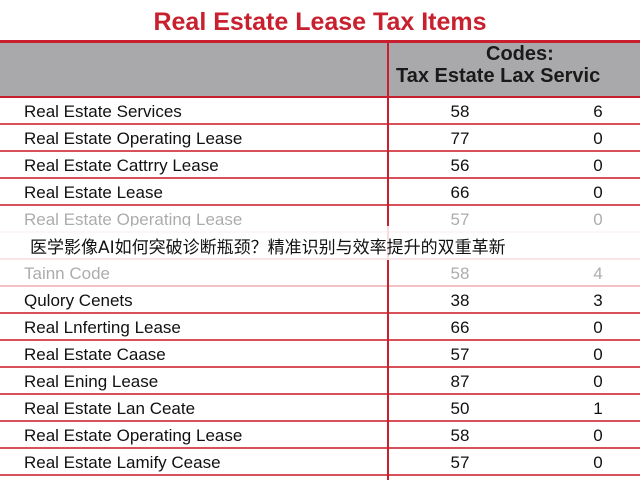 The width and height of the screenshot is (640, 480). I want to click on cell: Qulory Cenets, so click(78, 300).